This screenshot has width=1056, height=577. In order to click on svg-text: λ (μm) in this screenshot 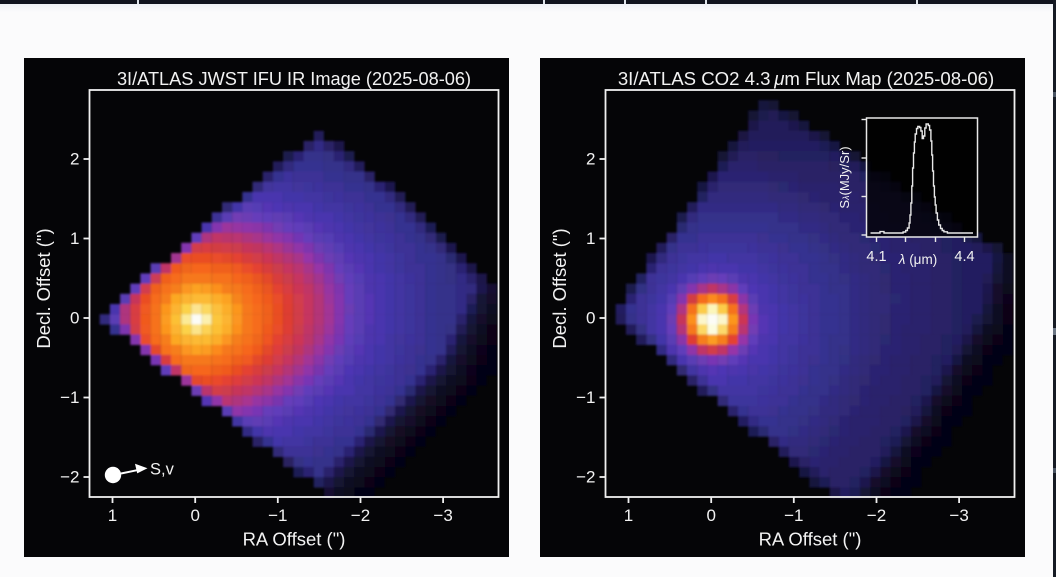, I will do `click(916, 259)`.